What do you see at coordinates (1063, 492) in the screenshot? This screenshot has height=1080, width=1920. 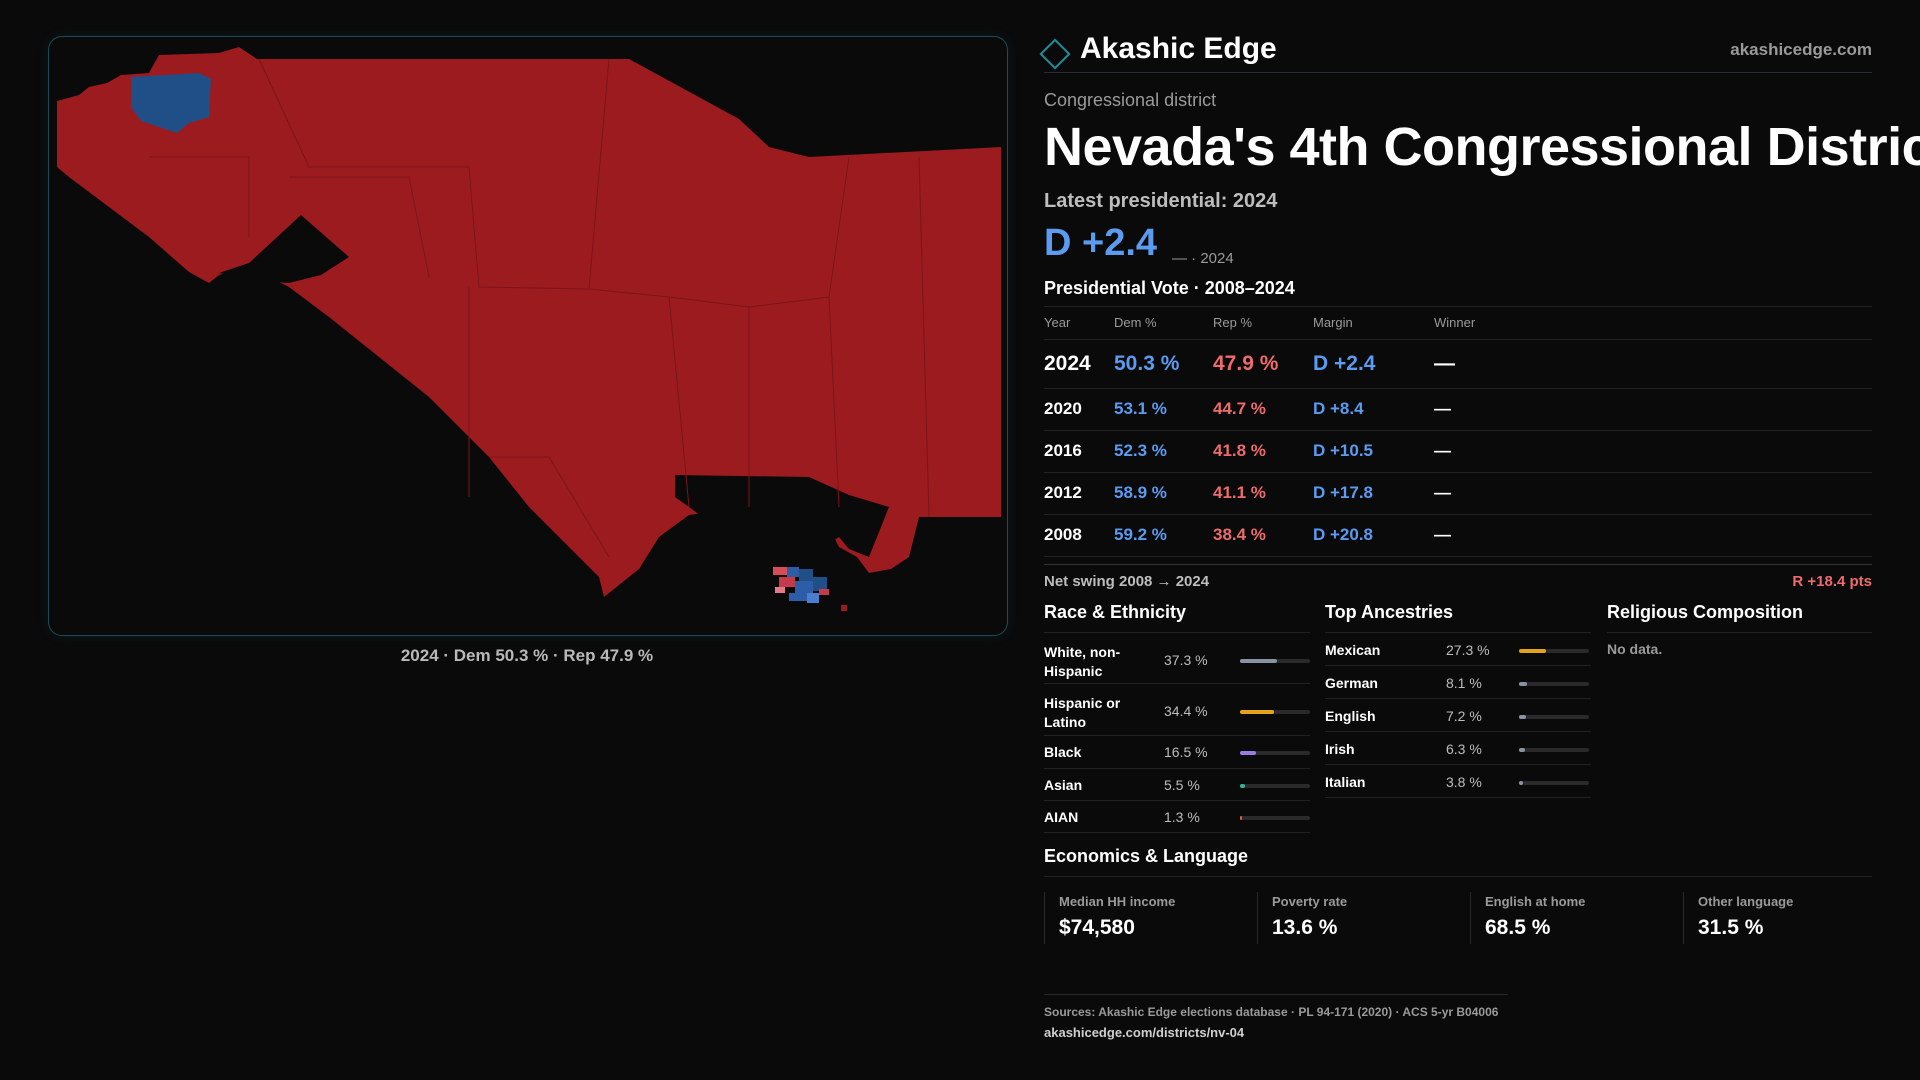 I see `row-year: 2012` at bounding box center [1063, 492].